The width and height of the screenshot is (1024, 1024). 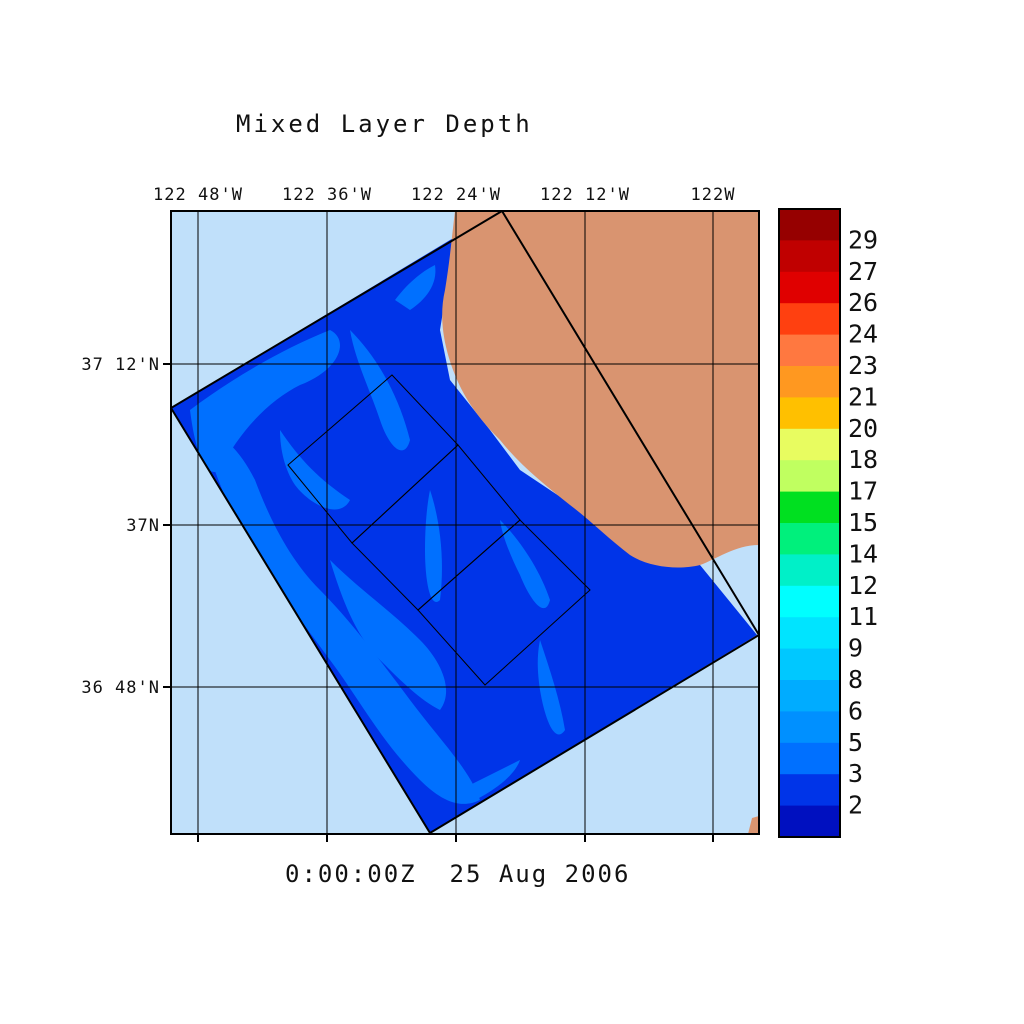 What do you see at coordinates (120, 688) in the screenshot?
I see `lat-label: 36 48'N` at bounding box center [120, 688].